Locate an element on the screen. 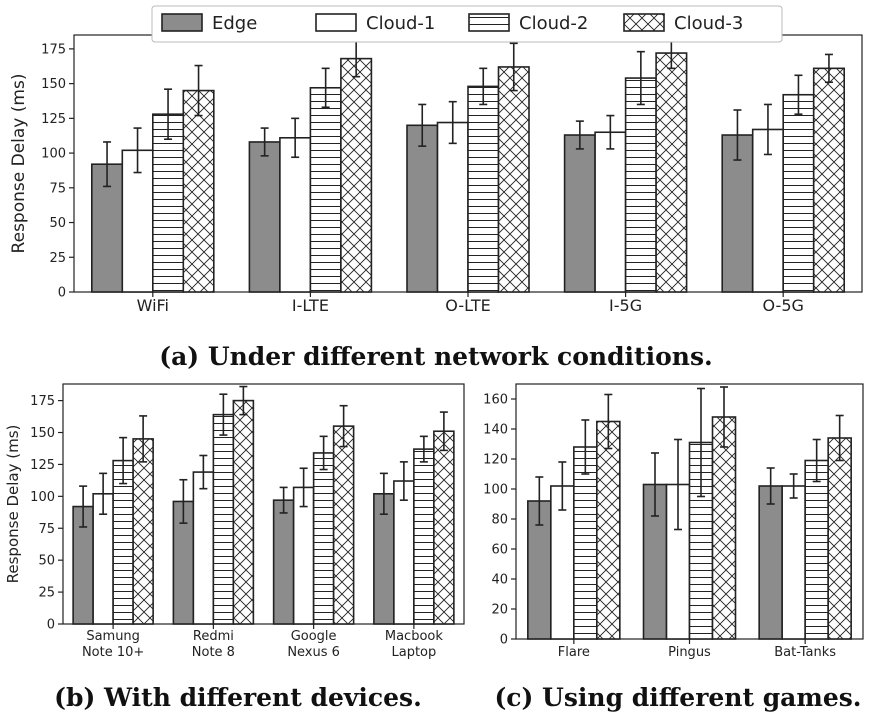  x-category-label: Bat-Tanks is located at coordinates (805, 652).